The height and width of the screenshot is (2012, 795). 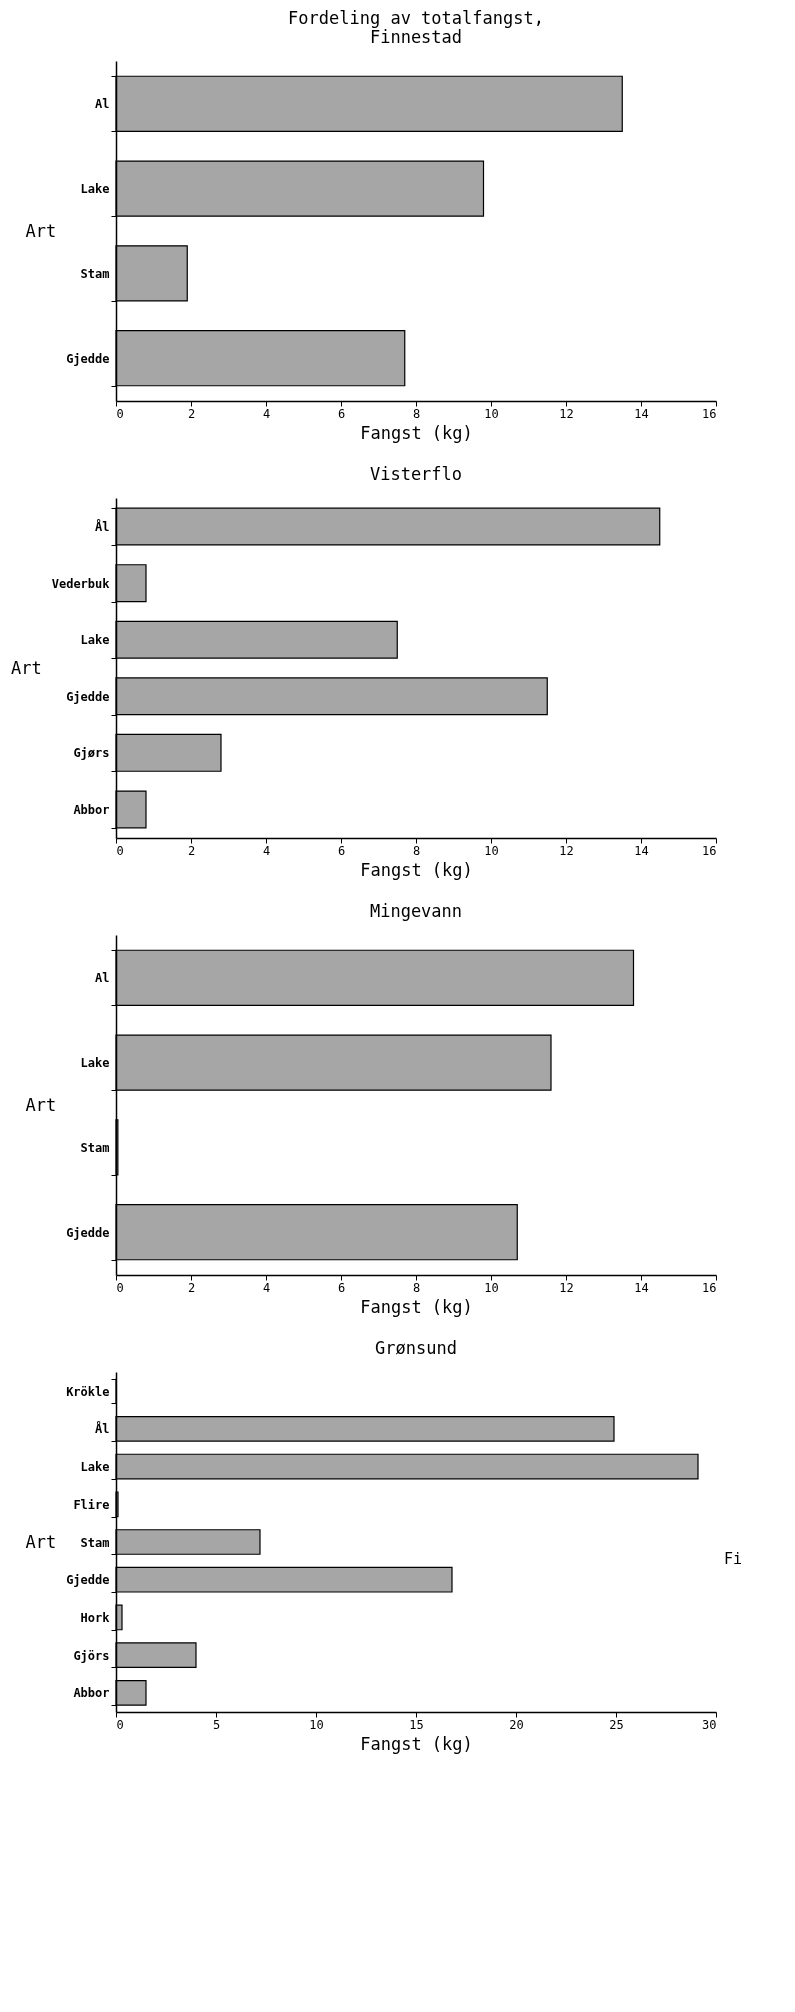 I want to click on x-tick-label: 5, so click(x=216, y=1724).